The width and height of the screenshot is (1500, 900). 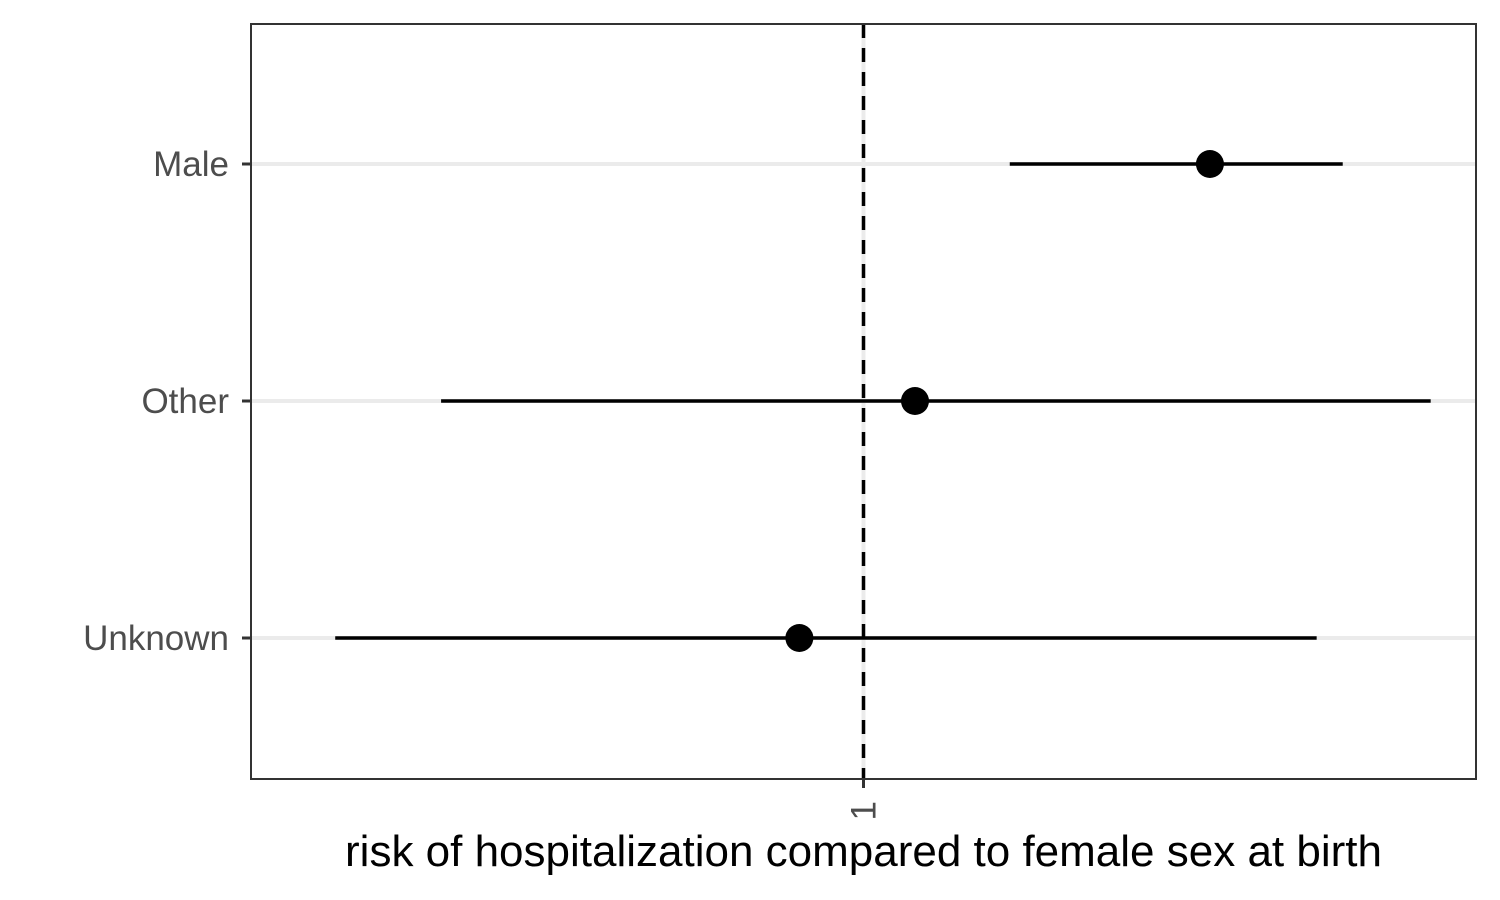 I want to click on y-tick-label-unknown: Unknown, so click(x=156, y=638).